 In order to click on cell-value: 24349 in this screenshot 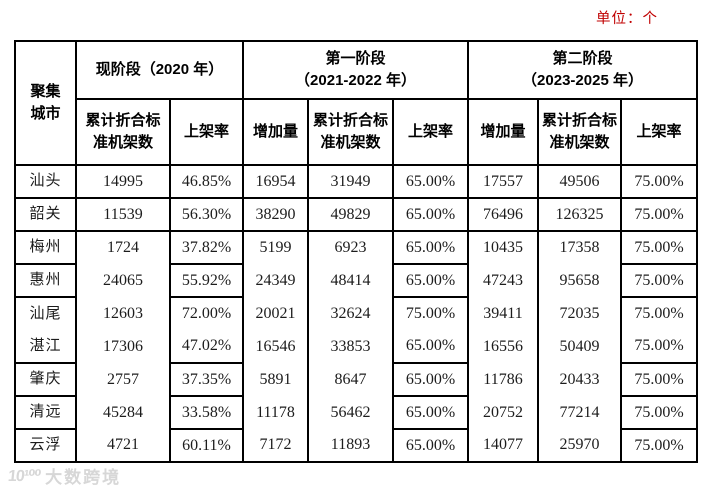, I will do `click(276, 280)`.